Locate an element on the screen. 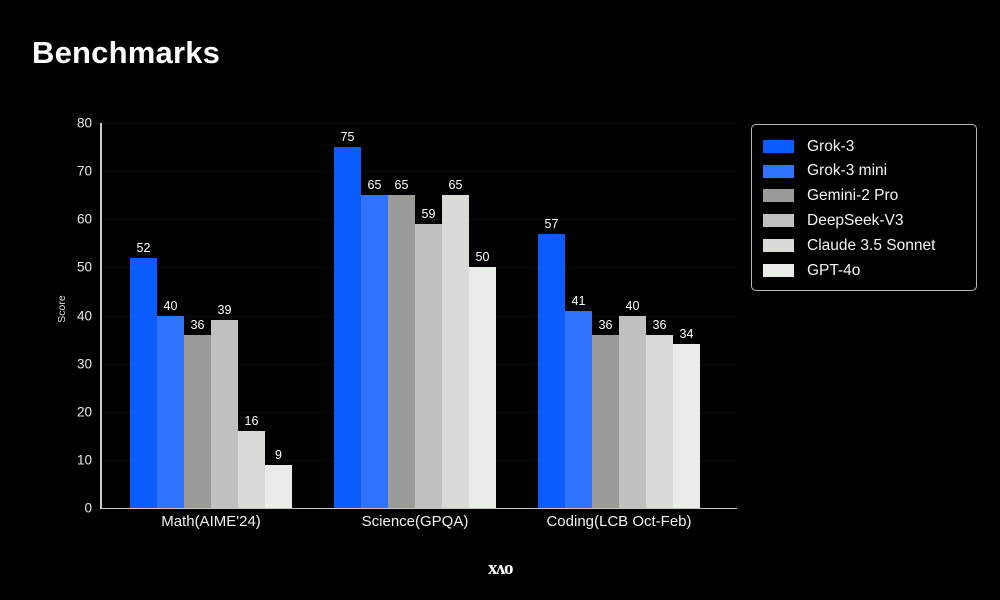 Image resolution: width=1000 pixels, height=600 pixels. bar-group: 75 65 65 59 65 50 is located at coordinates (415, 315).